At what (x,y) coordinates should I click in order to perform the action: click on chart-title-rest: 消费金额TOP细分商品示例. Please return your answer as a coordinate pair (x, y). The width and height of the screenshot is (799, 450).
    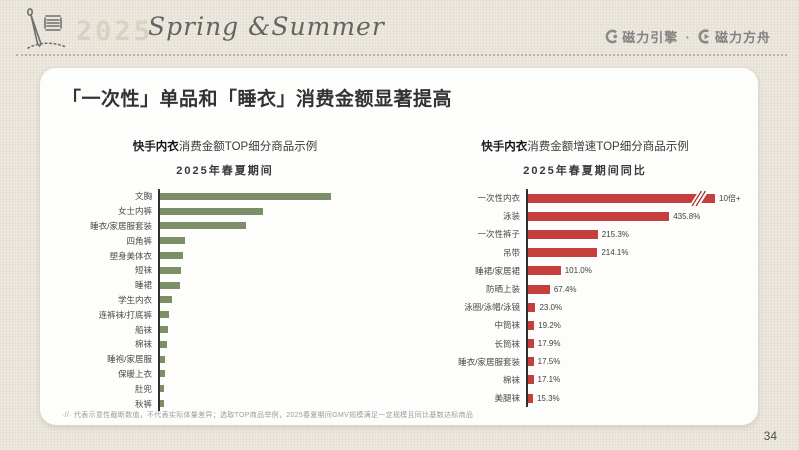
    Looking at the image, I should click on (248, 147).